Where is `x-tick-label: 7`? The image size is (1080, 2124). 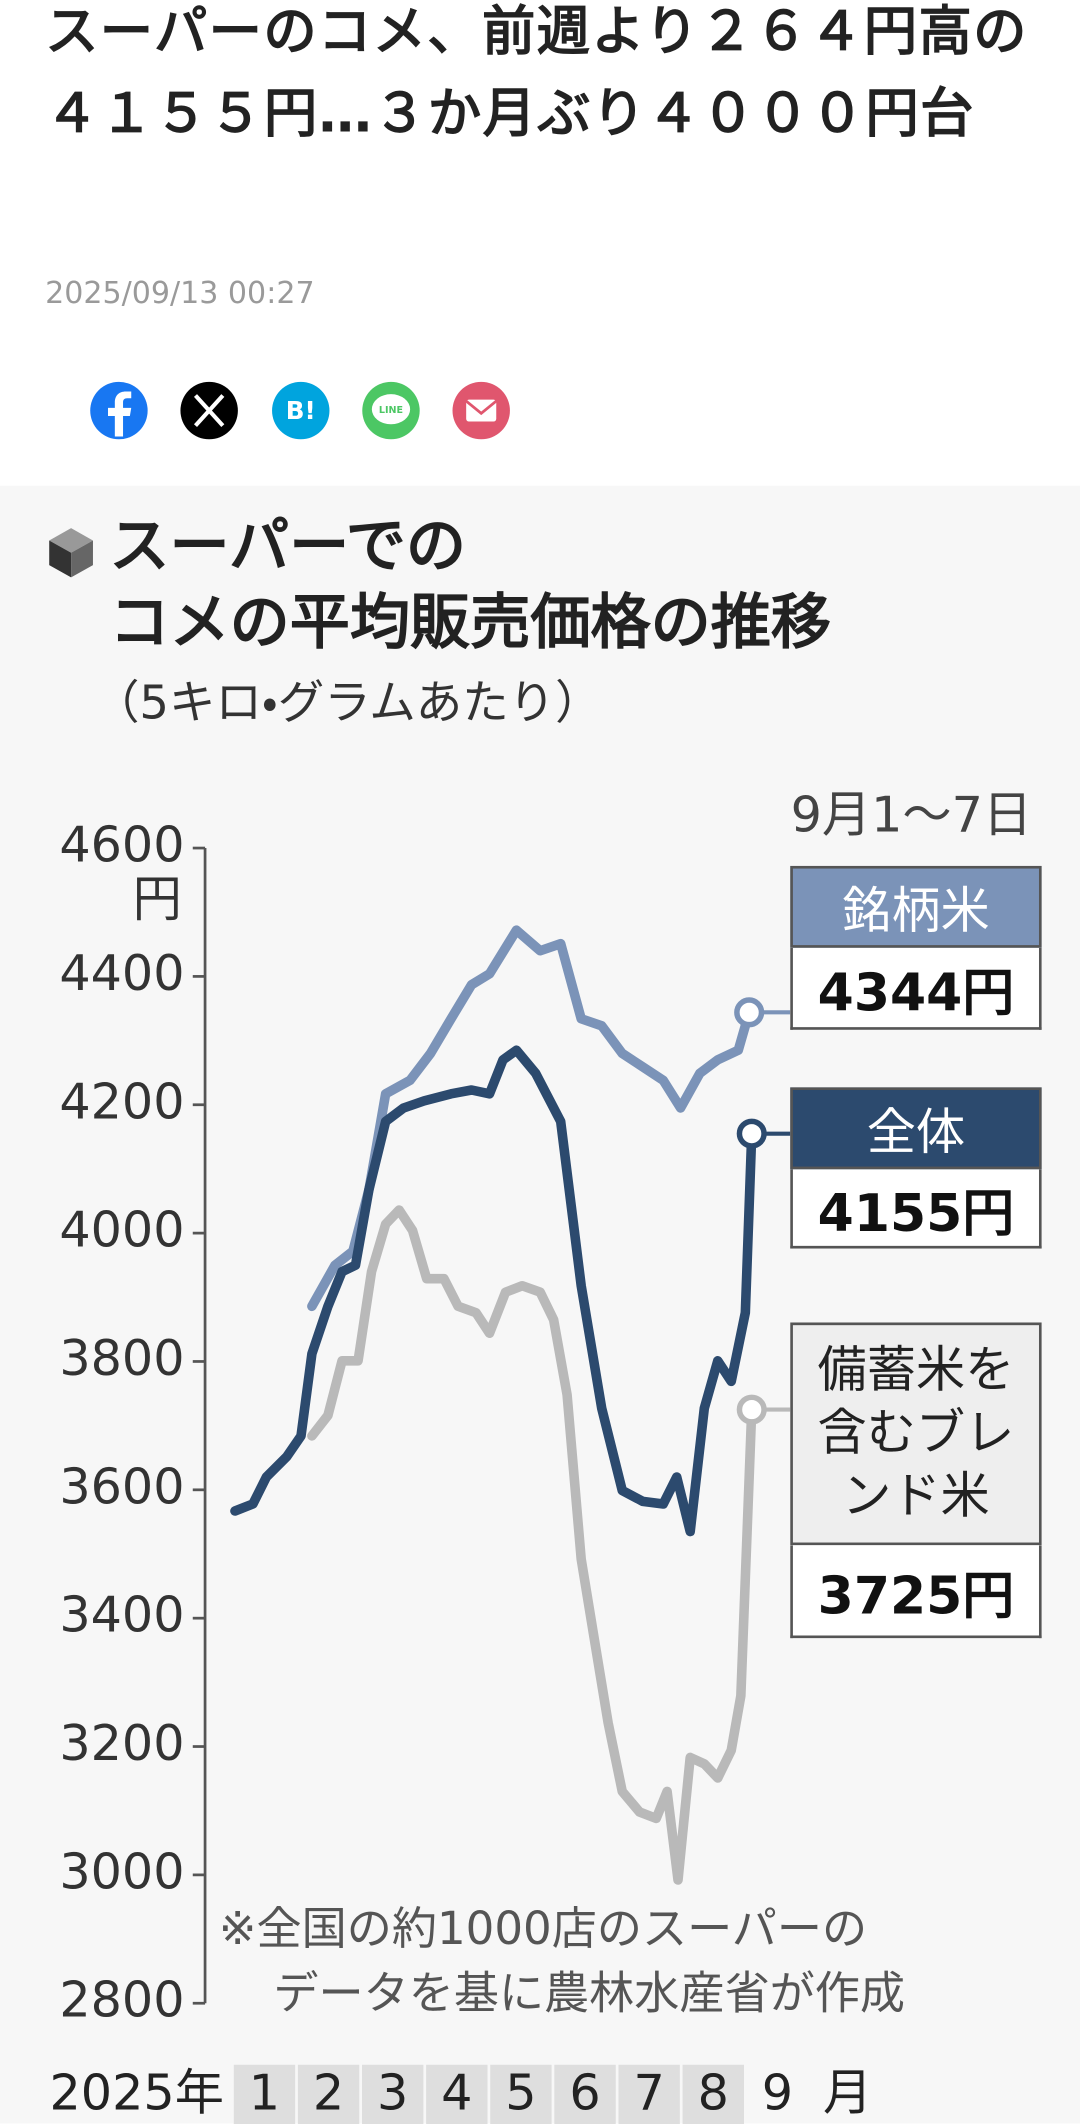 x-tick-label: 7 is located at coordinates (649, 2093).